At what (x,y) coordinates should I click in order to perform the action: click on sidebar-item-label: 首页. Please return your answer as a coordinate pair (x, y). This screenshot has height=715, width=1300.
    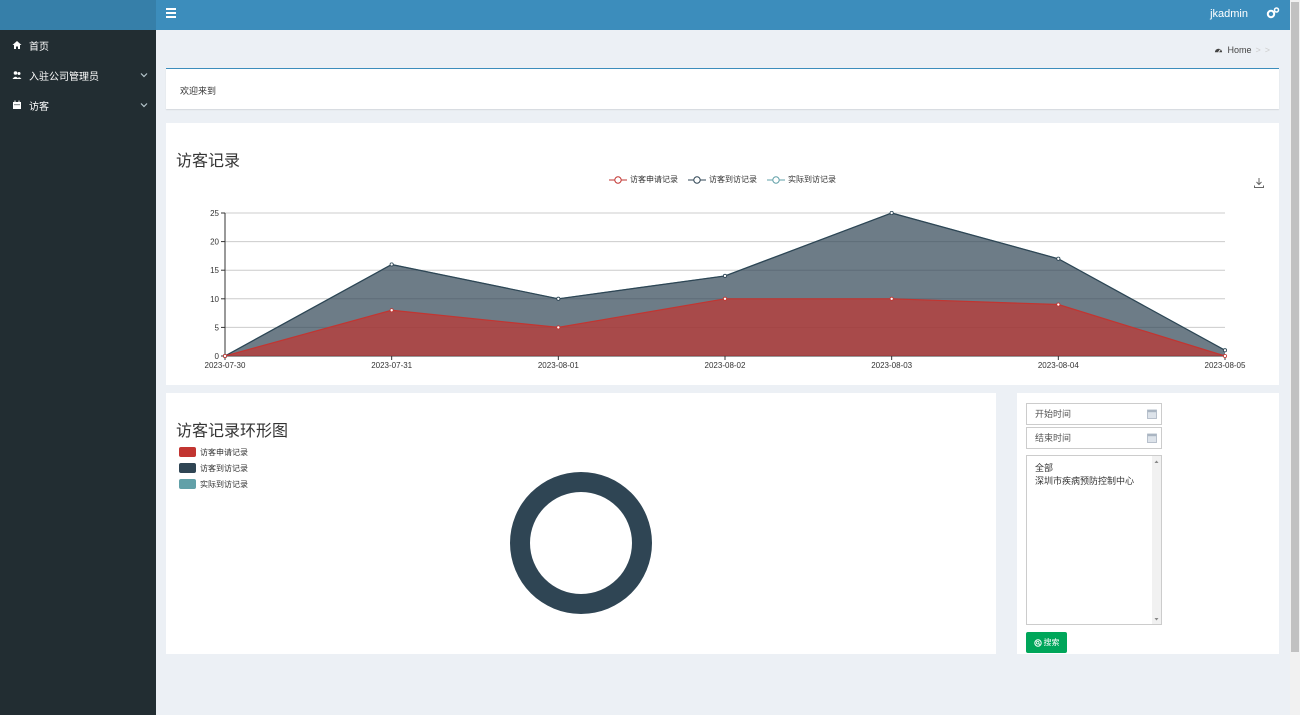
    Looking at the image, I should click on (39, 47).